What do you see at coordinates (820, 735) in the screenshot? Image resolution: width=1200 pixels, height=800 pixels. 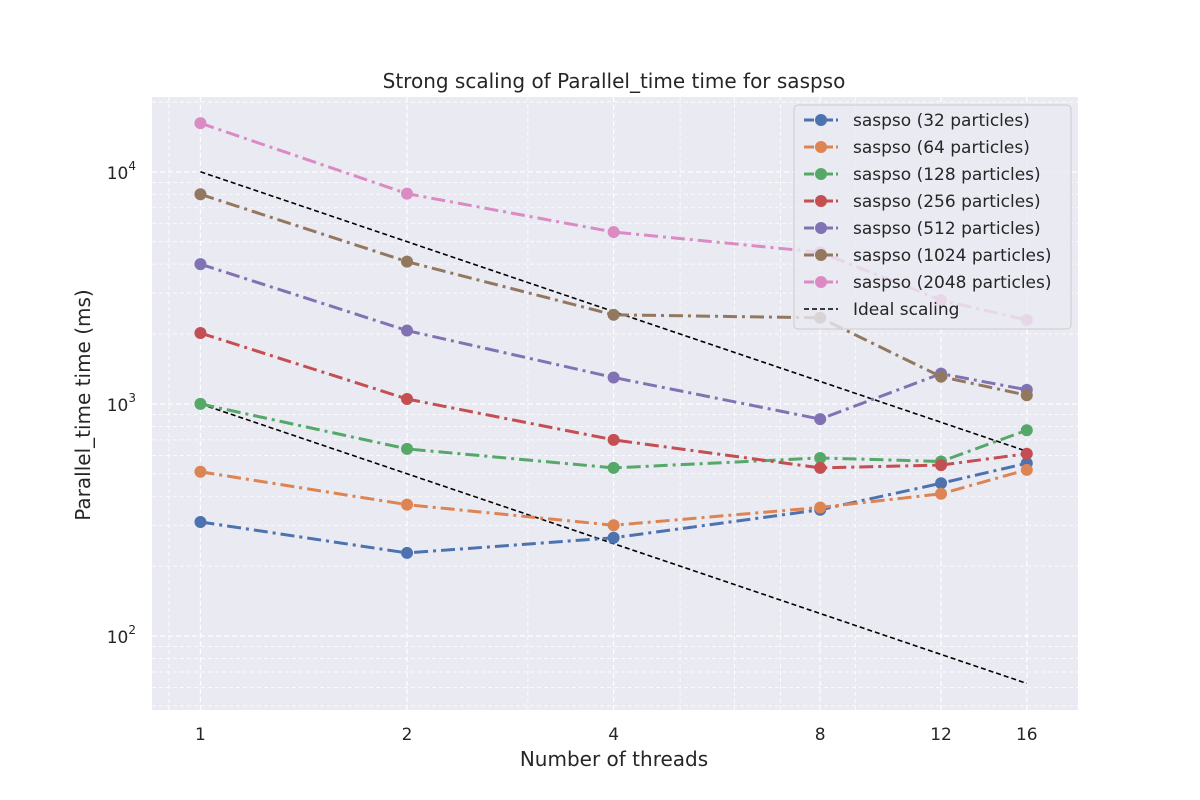 I see `x-tick-label: 8` at bounding box center [820, 735].